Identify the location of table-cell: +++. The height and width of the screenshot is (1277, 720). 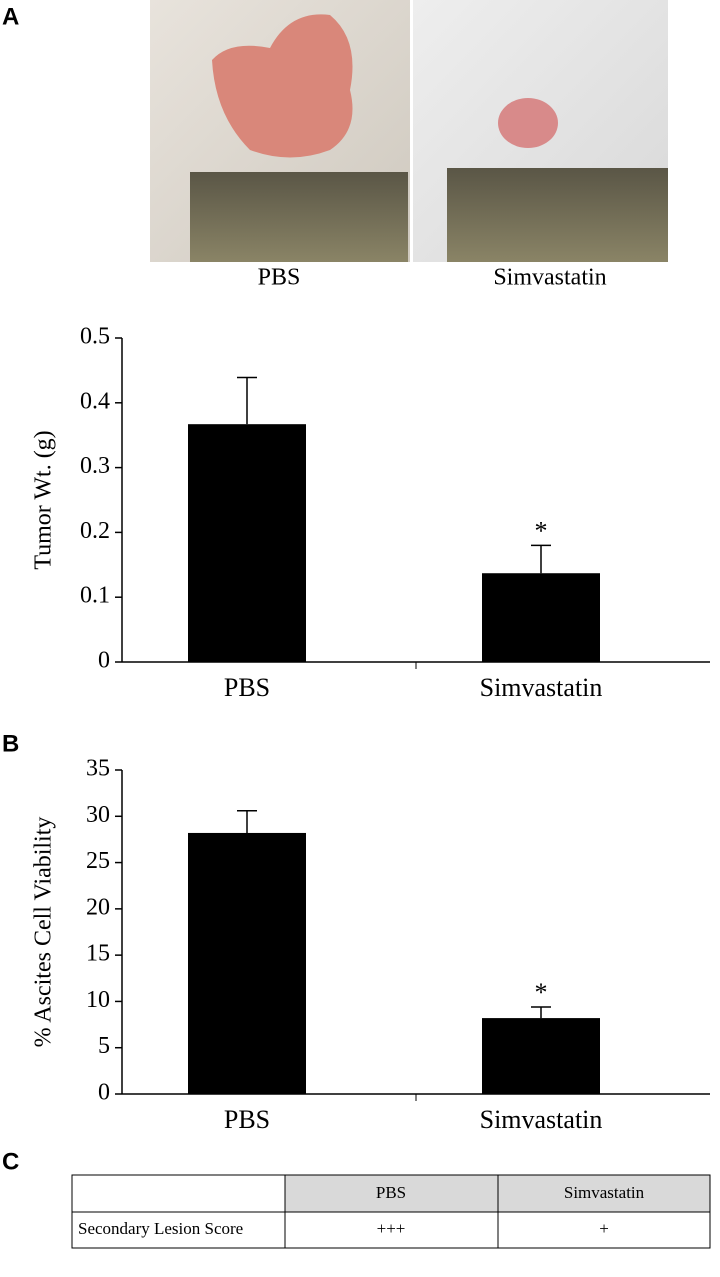
(391, 1228).